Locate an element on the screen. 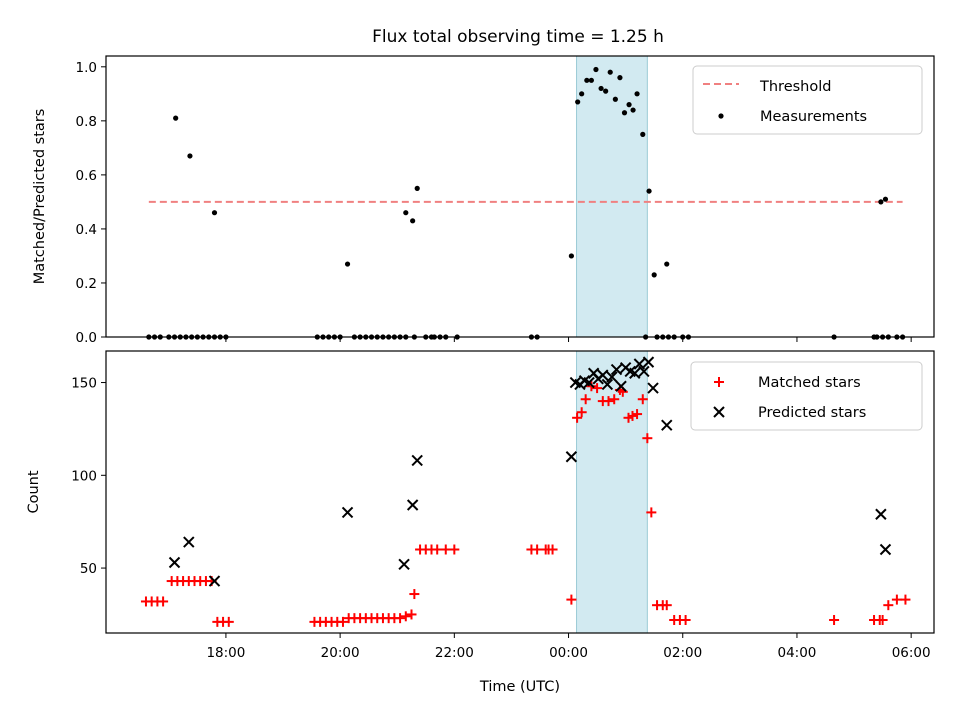 Image resolution: width=960 pixels, height=720 pixels. y-tick-label: 0.2 is located at coordinates (86, 284).